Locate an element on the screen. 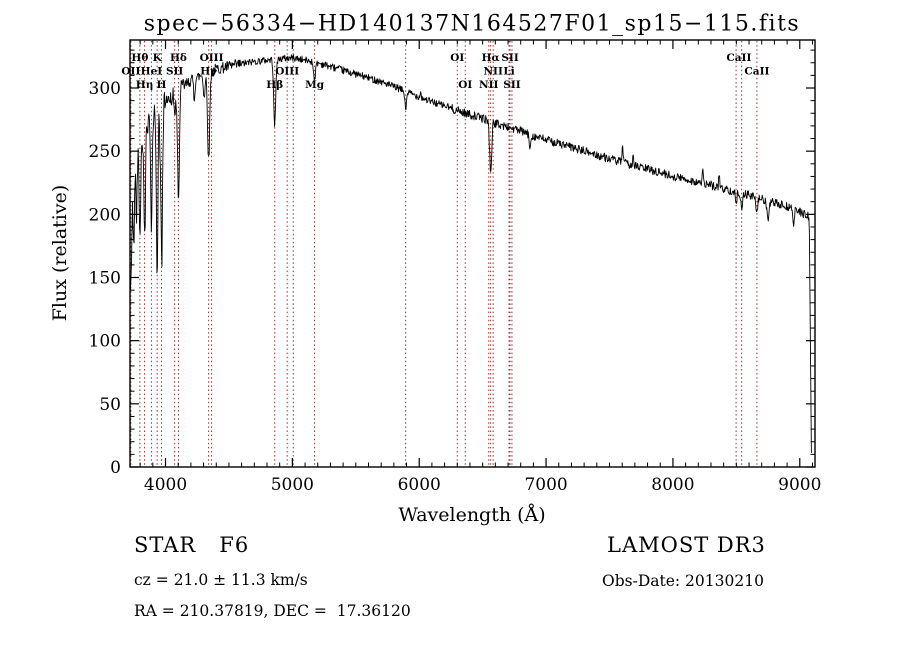  y-tick-label: 200 is located at coordinates (105, 215).